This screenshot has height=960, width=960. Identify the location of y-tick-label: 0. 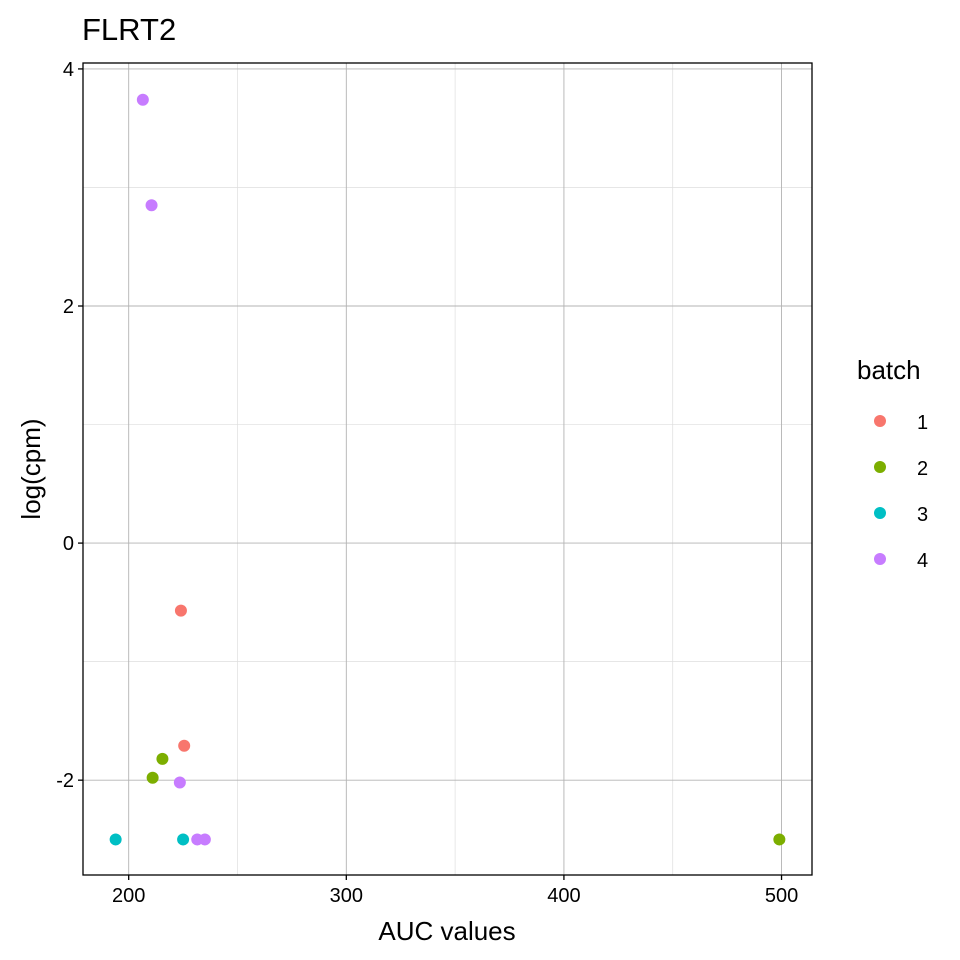
(68, 544).